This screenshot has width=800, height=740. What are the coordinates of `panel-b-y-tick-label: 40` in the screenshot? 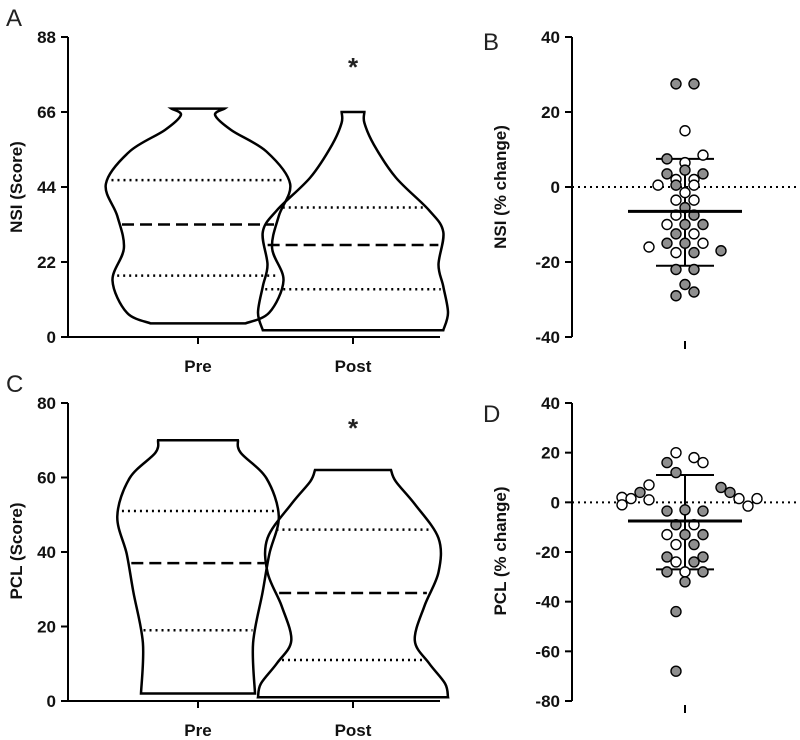 It's located at (550, 37).